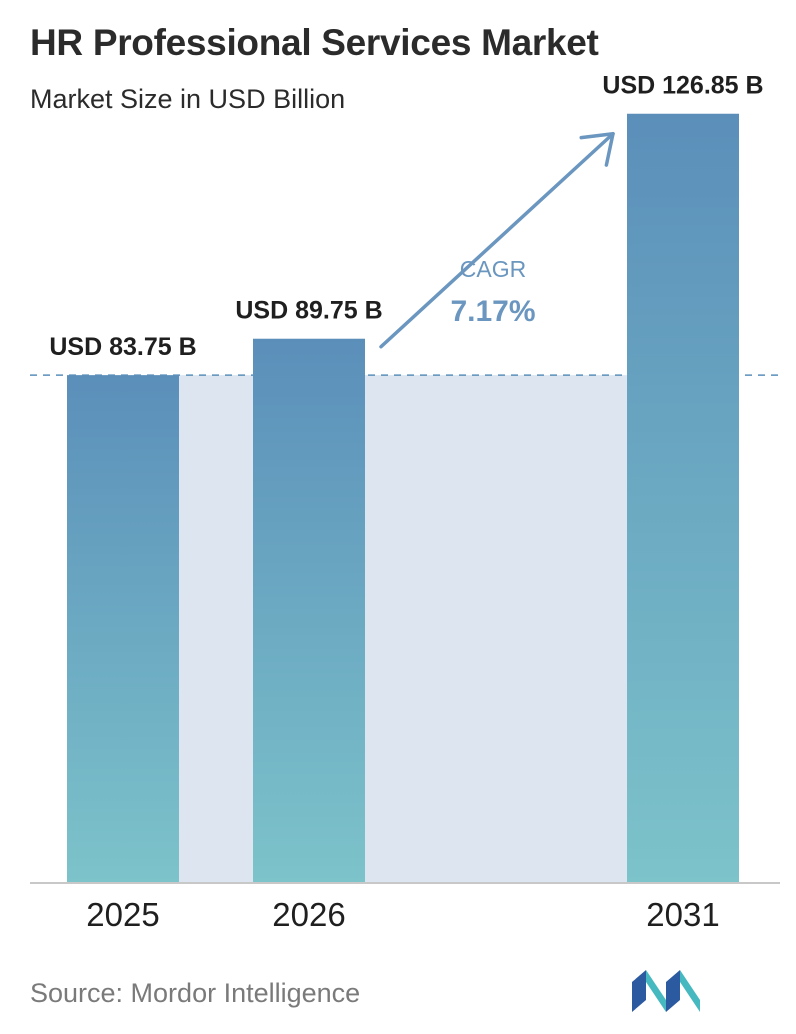 This screenshot has height=1034, width=796. What do you see at coordinates (308, 914) in the screenshot?
I see `x-tick-label-2026: 2026` at bounding box center [308, 914].